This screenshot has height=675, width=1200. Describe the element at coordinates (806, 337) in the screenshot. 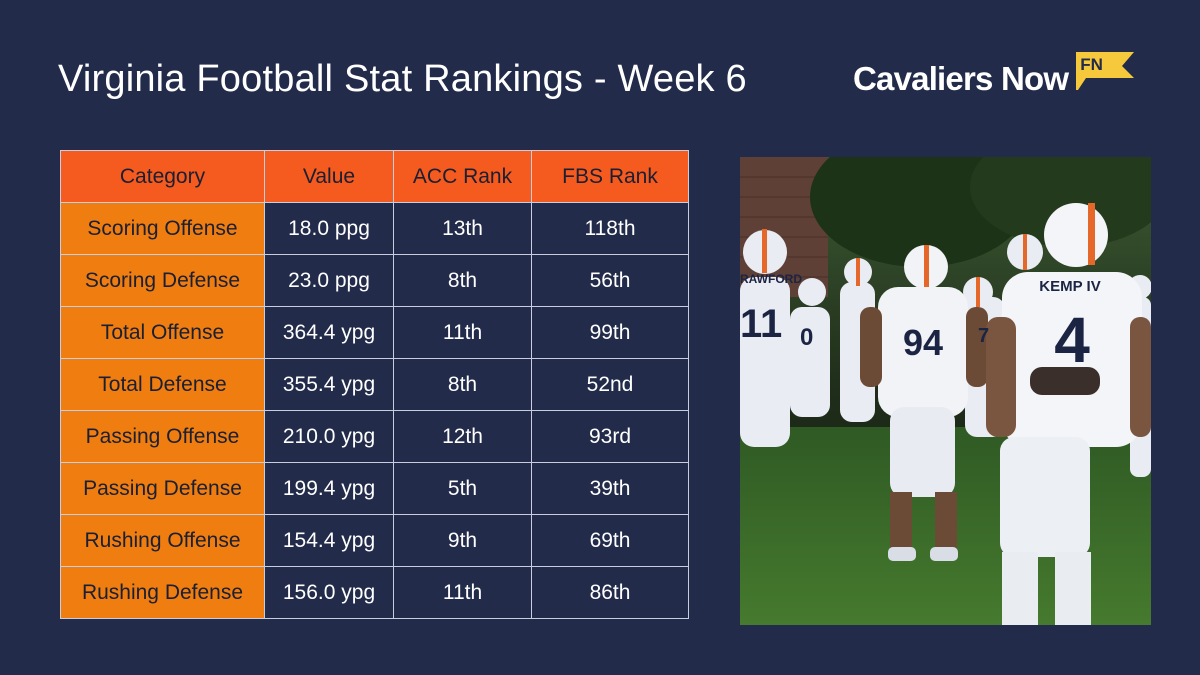

I see `jersey-number-0: 0` at that location.